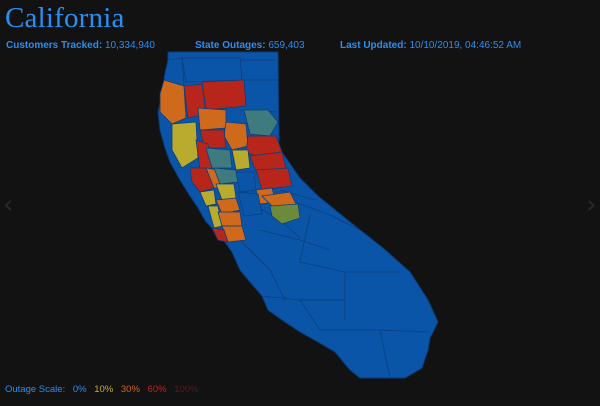 The width and height of the screenshot is (600, 406). Describe the element at coordinates (79, 389) in the screenshot. I see `legend-item-0: 0%` at that location.